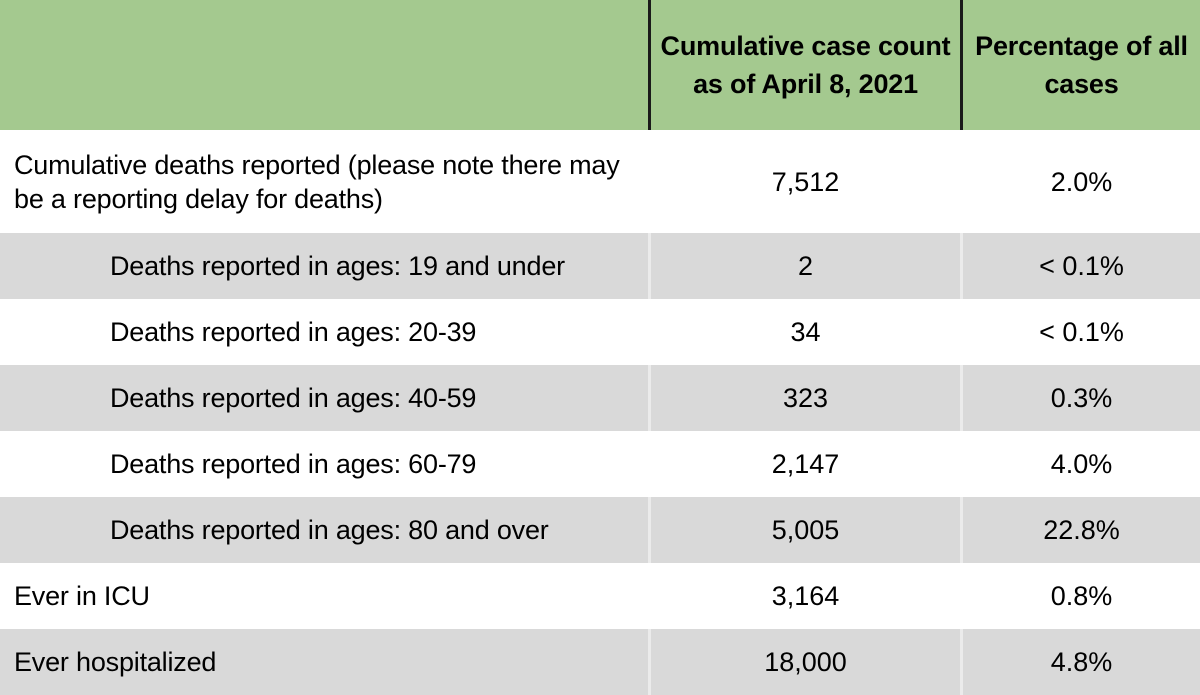 The height and width of the screenshot is (695, 1200). I want to click on table-row-ever-hospitalized: Ever hospitalized 18,000 4.8%, so click(600, 662).